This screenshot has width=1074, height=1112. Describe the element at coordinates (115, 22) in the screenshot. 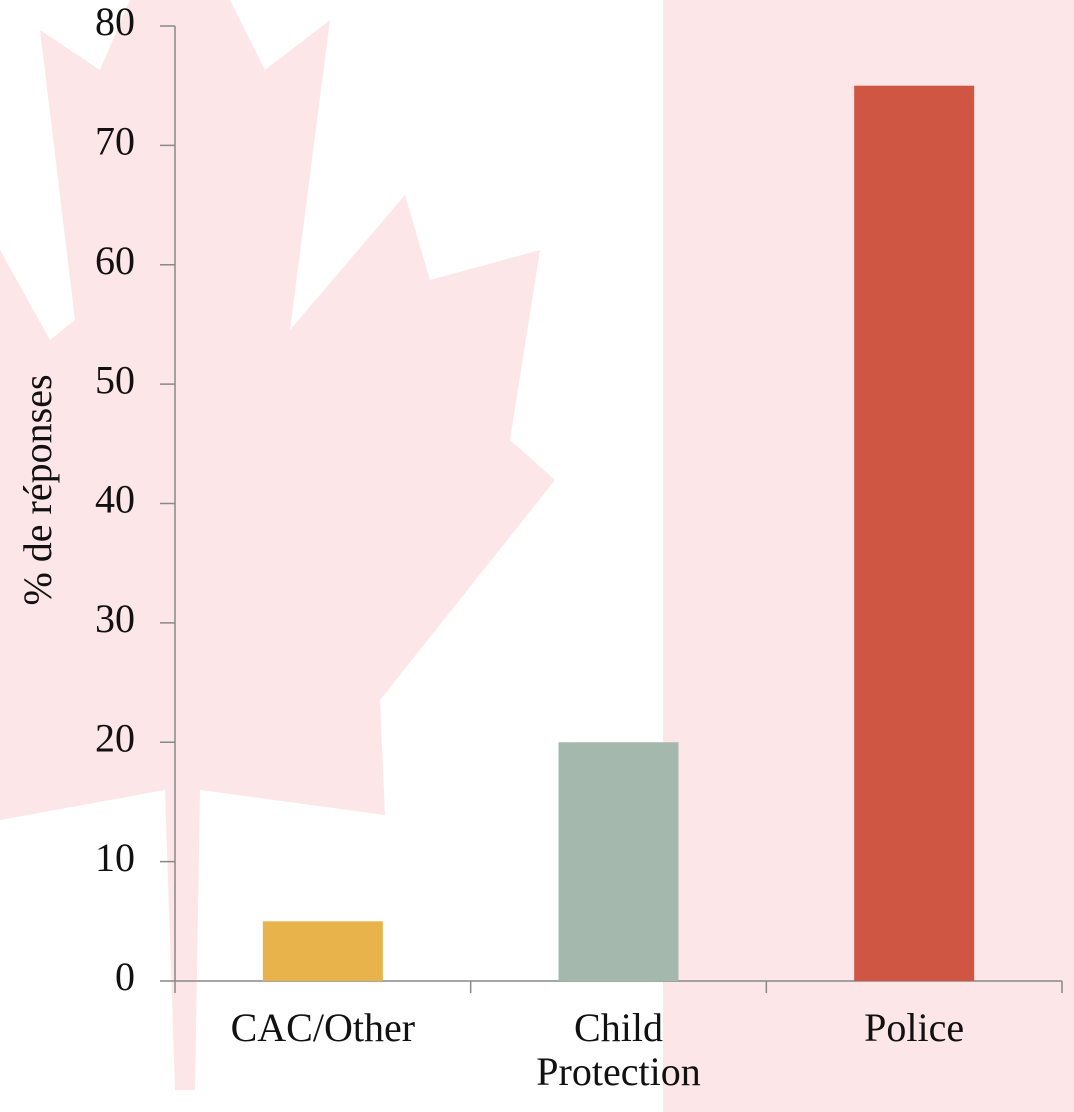

I see `y-tick-label: 80` at that location.